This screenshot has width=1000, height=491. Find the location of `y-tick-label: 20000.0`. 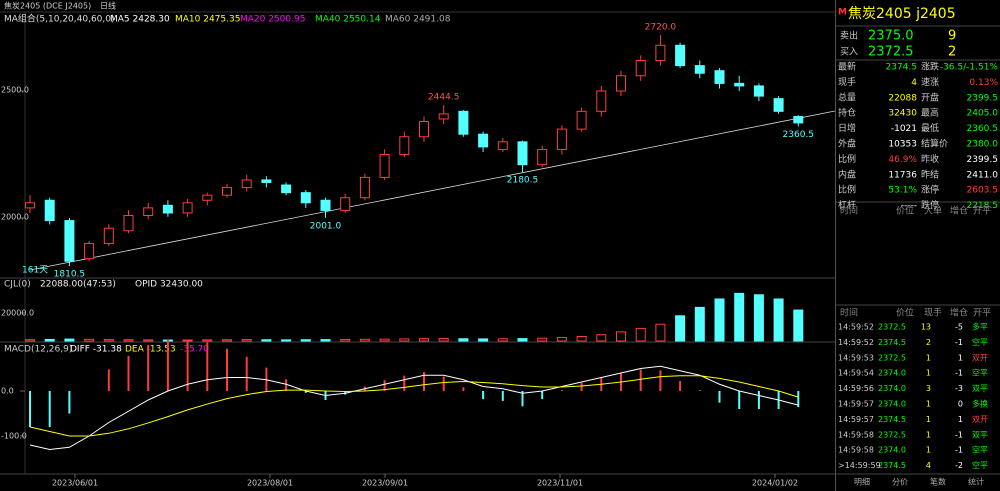

y-tick-label: 20000.0 is located at coordinates (17, 312).